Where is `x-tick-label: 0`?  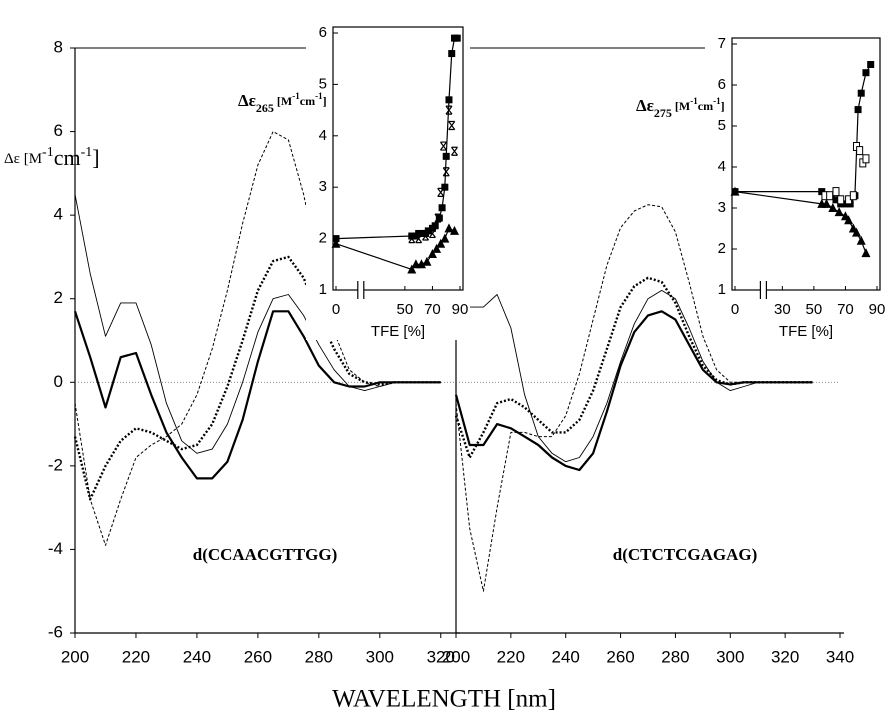
x-tick-label: 0 is located at coordinates (735, 309).